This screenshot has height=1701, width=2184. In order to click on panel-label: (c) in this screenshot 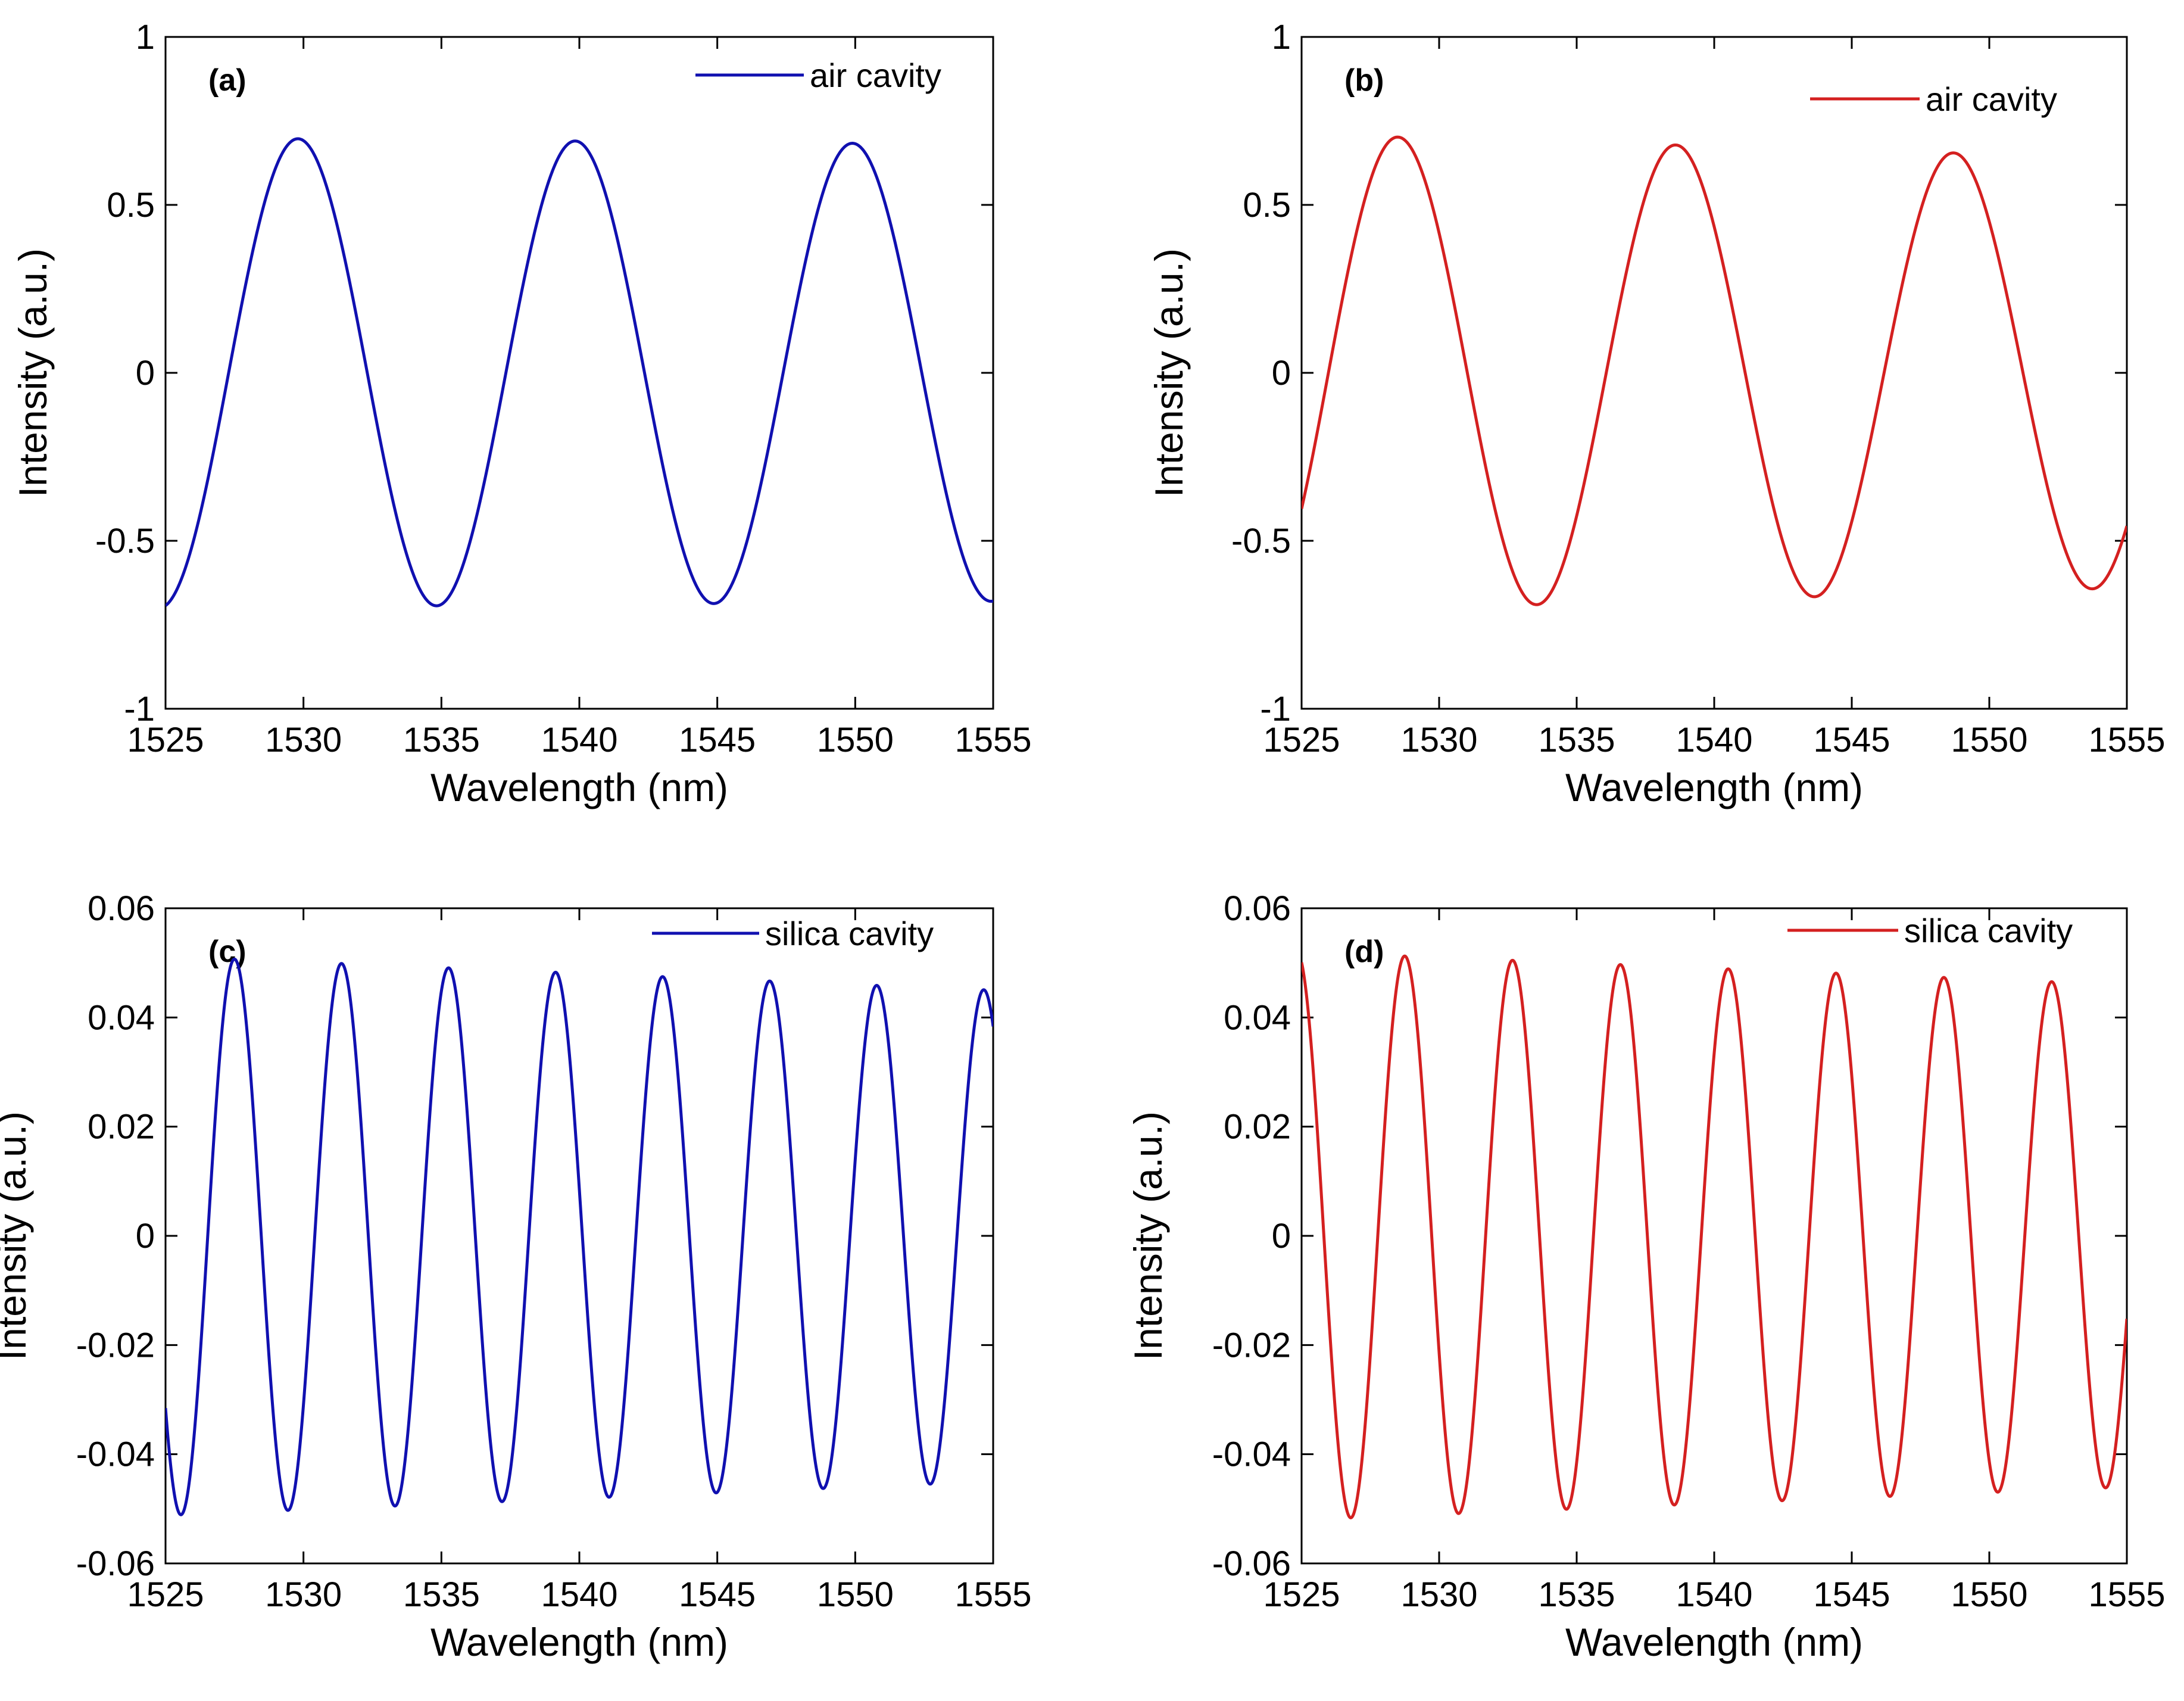, I will do `click(227, 951)`.